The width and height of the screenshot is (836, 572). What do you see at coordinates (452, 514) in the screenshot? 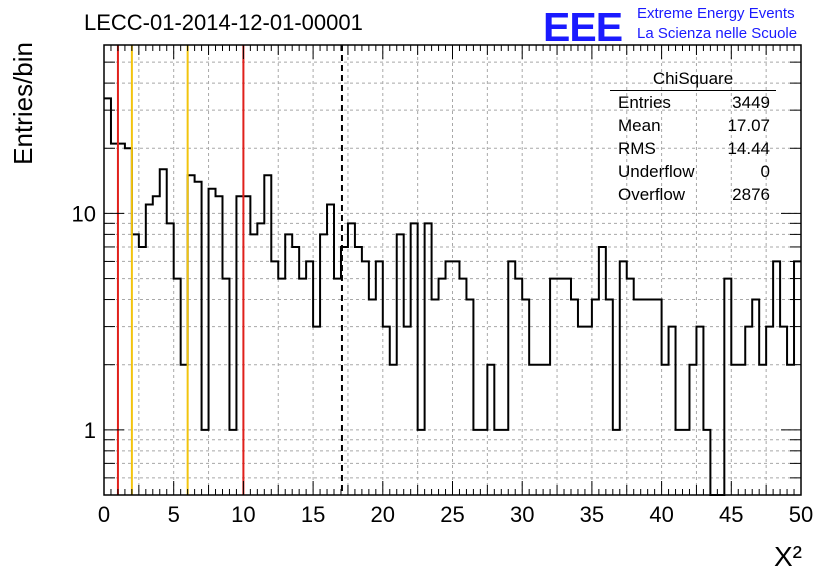
I see `x-tick-label: 25` at bounding box center [452, 514].